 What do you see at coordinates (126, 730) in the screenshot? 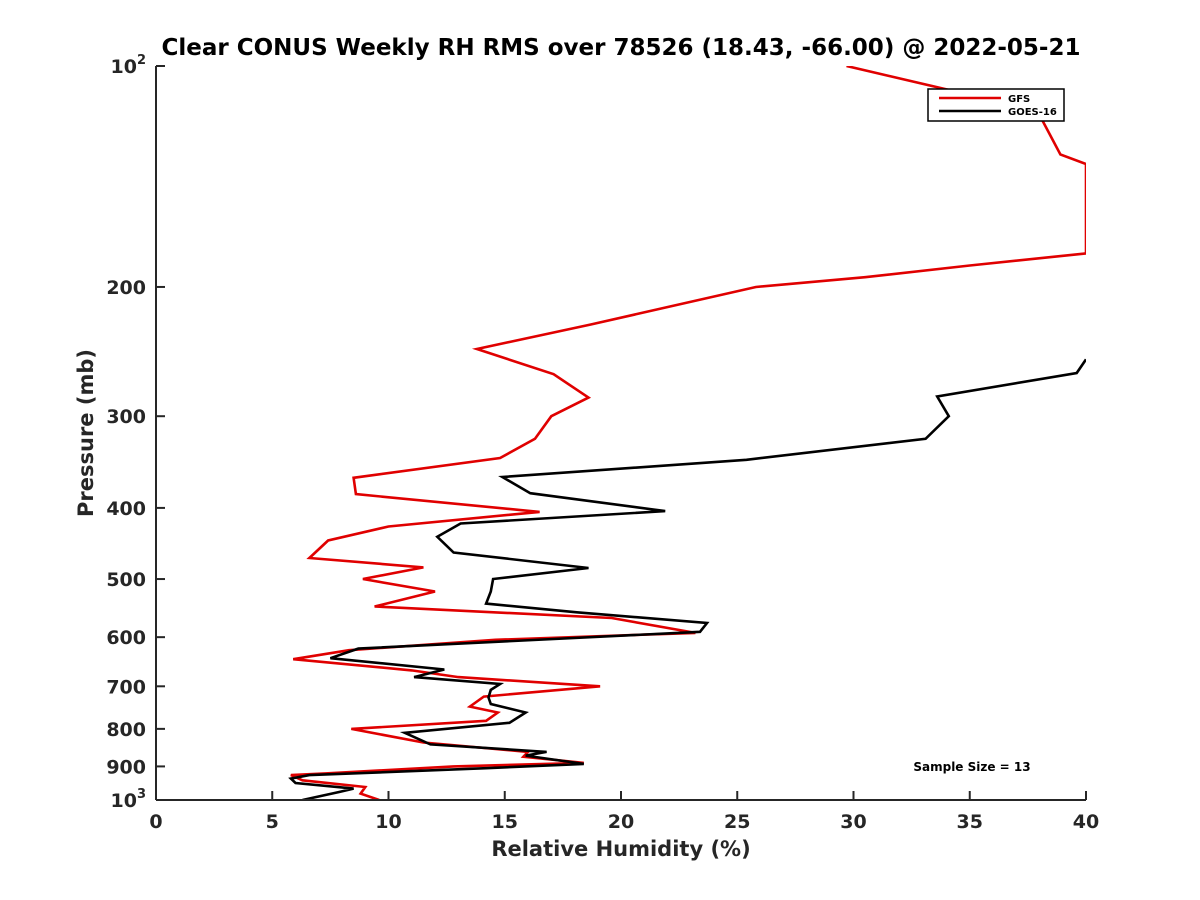
I see `y-tick-label: 800` at bounding box center [126, 730].